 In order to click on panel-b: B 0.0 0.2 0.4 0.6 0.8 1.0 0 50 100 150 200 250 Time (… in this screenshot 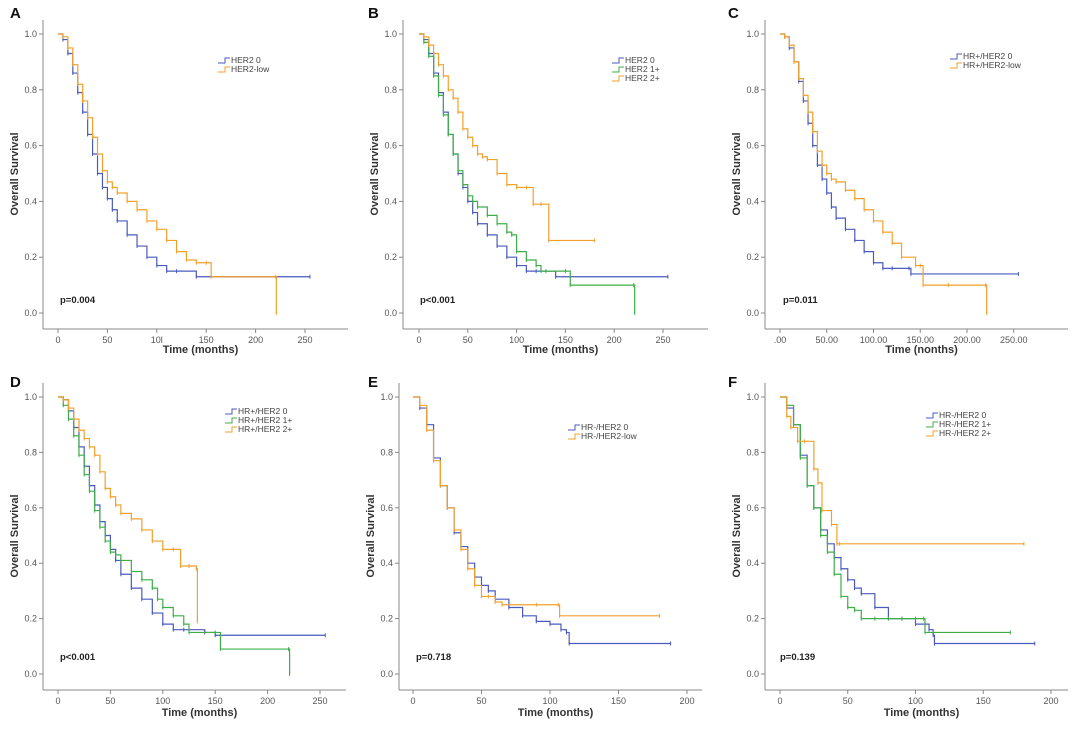, I will do `click(538, 180)`.